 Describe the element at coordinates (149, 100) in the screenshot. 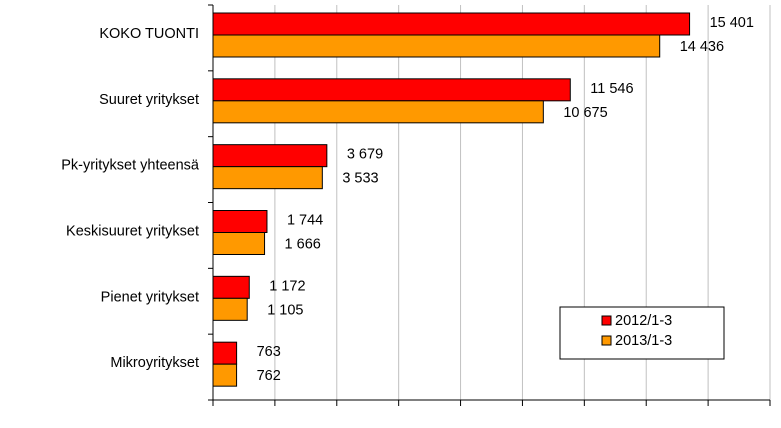

I see `category-label: Suuret yritykset` at that location.